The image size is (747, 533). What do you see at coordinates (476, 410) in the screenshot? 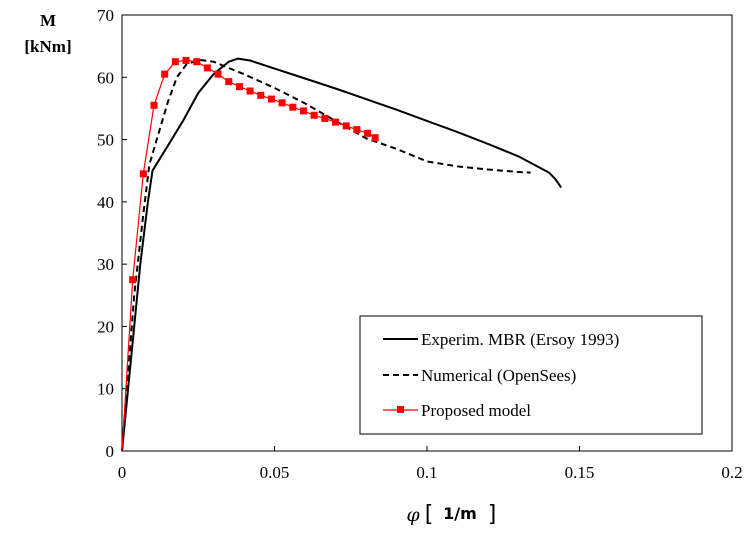
I see `legend-label-proposed: Proposed model` at bounding box center [476, 410].